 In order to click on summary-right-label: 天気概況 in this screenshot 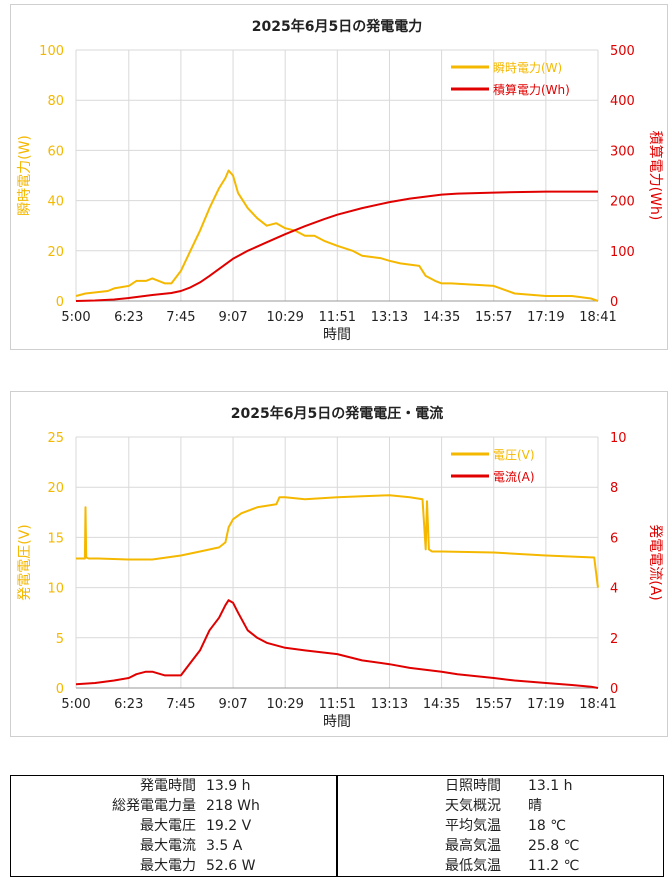, I will do `click(473, 806)`.